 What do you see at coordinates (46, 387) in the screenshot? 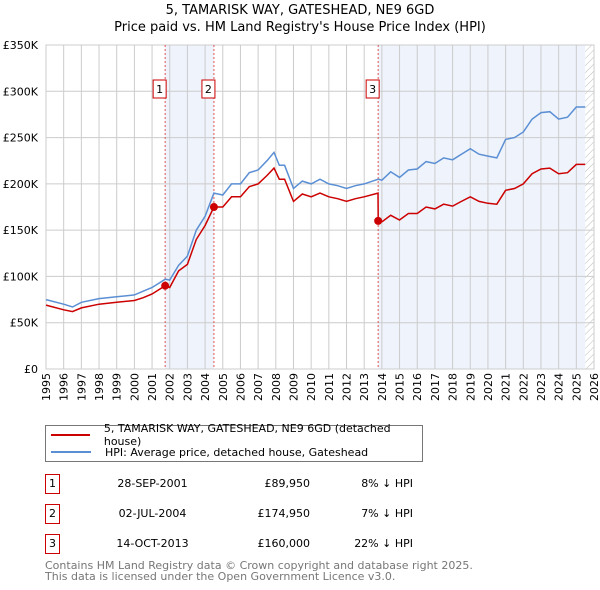
I see `x-tick-label: 1995` at bounding box center [46, 387].